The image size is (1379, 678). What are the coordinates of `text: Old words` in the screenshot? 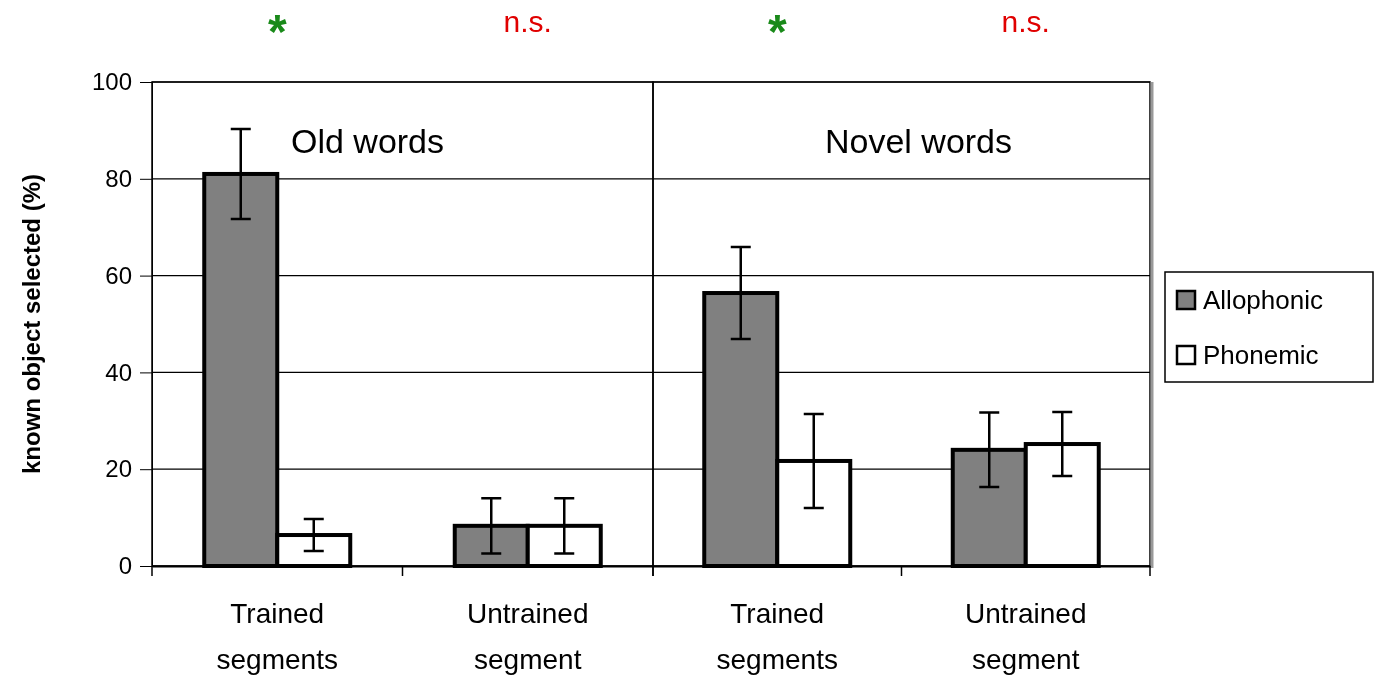 It's located at (367, 141).